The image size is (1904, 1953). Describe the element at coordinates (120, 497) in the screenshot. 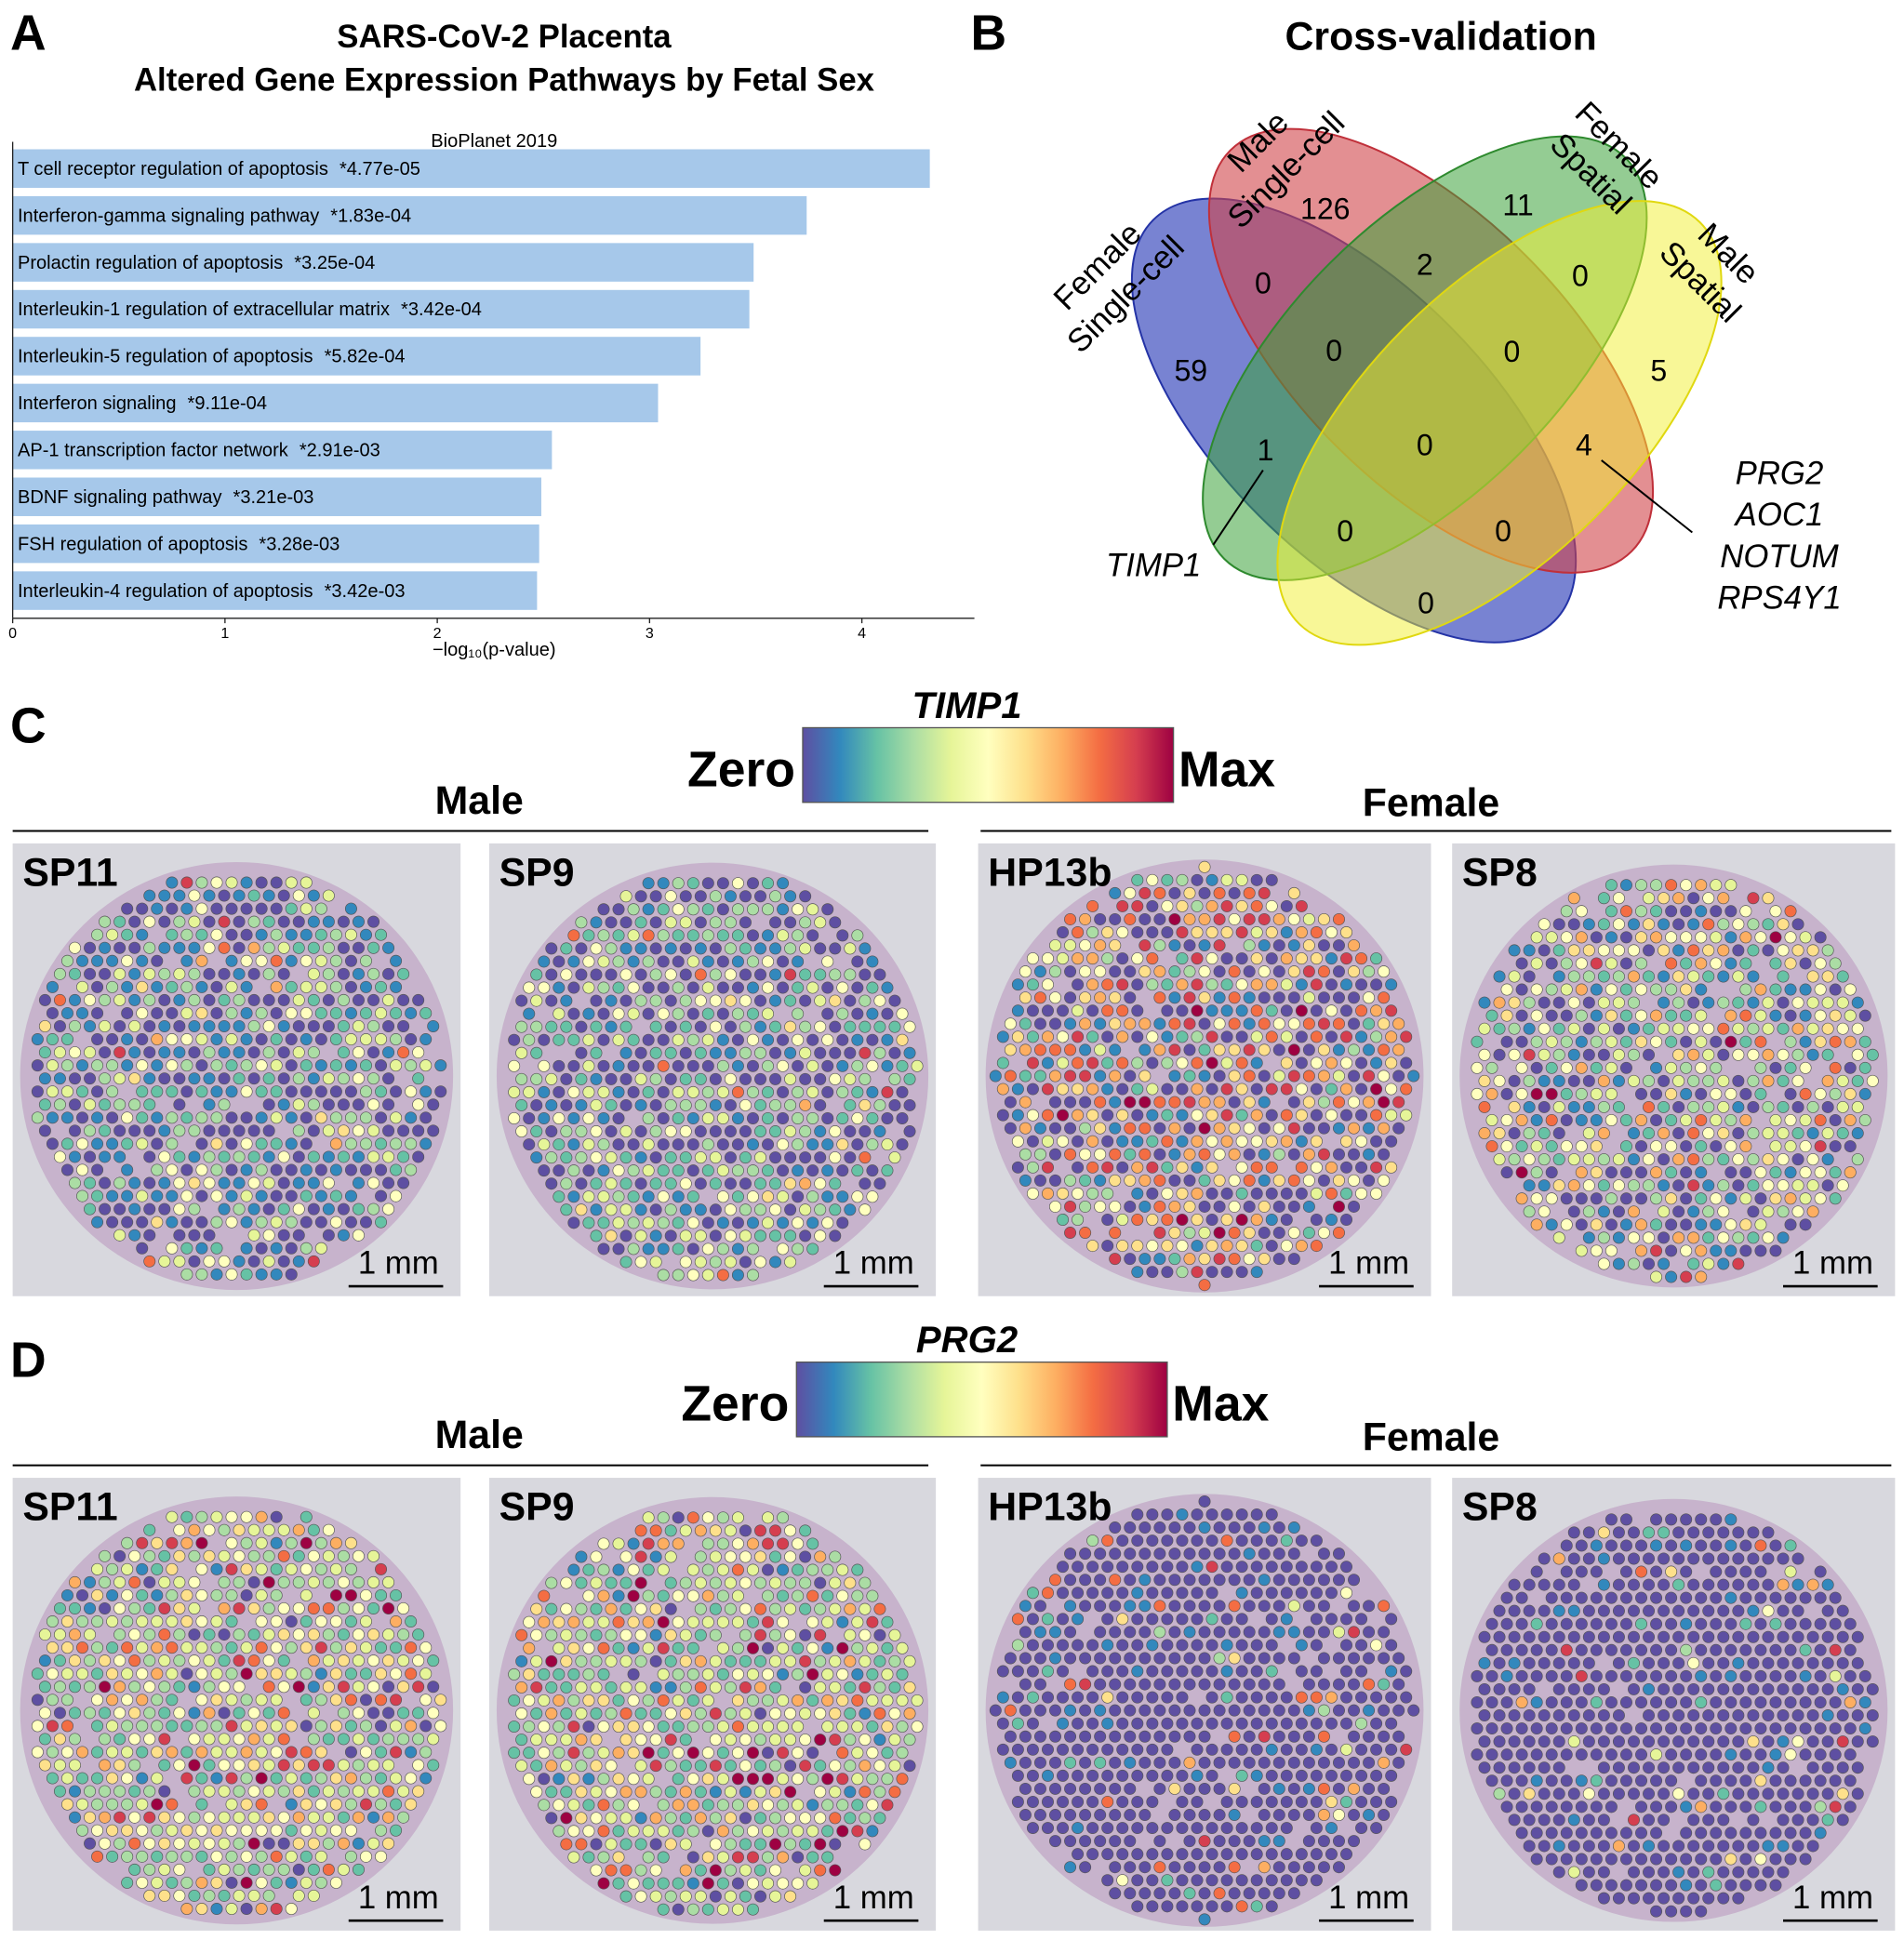

I see `category-label: BDNF signaling pathway` at that location.